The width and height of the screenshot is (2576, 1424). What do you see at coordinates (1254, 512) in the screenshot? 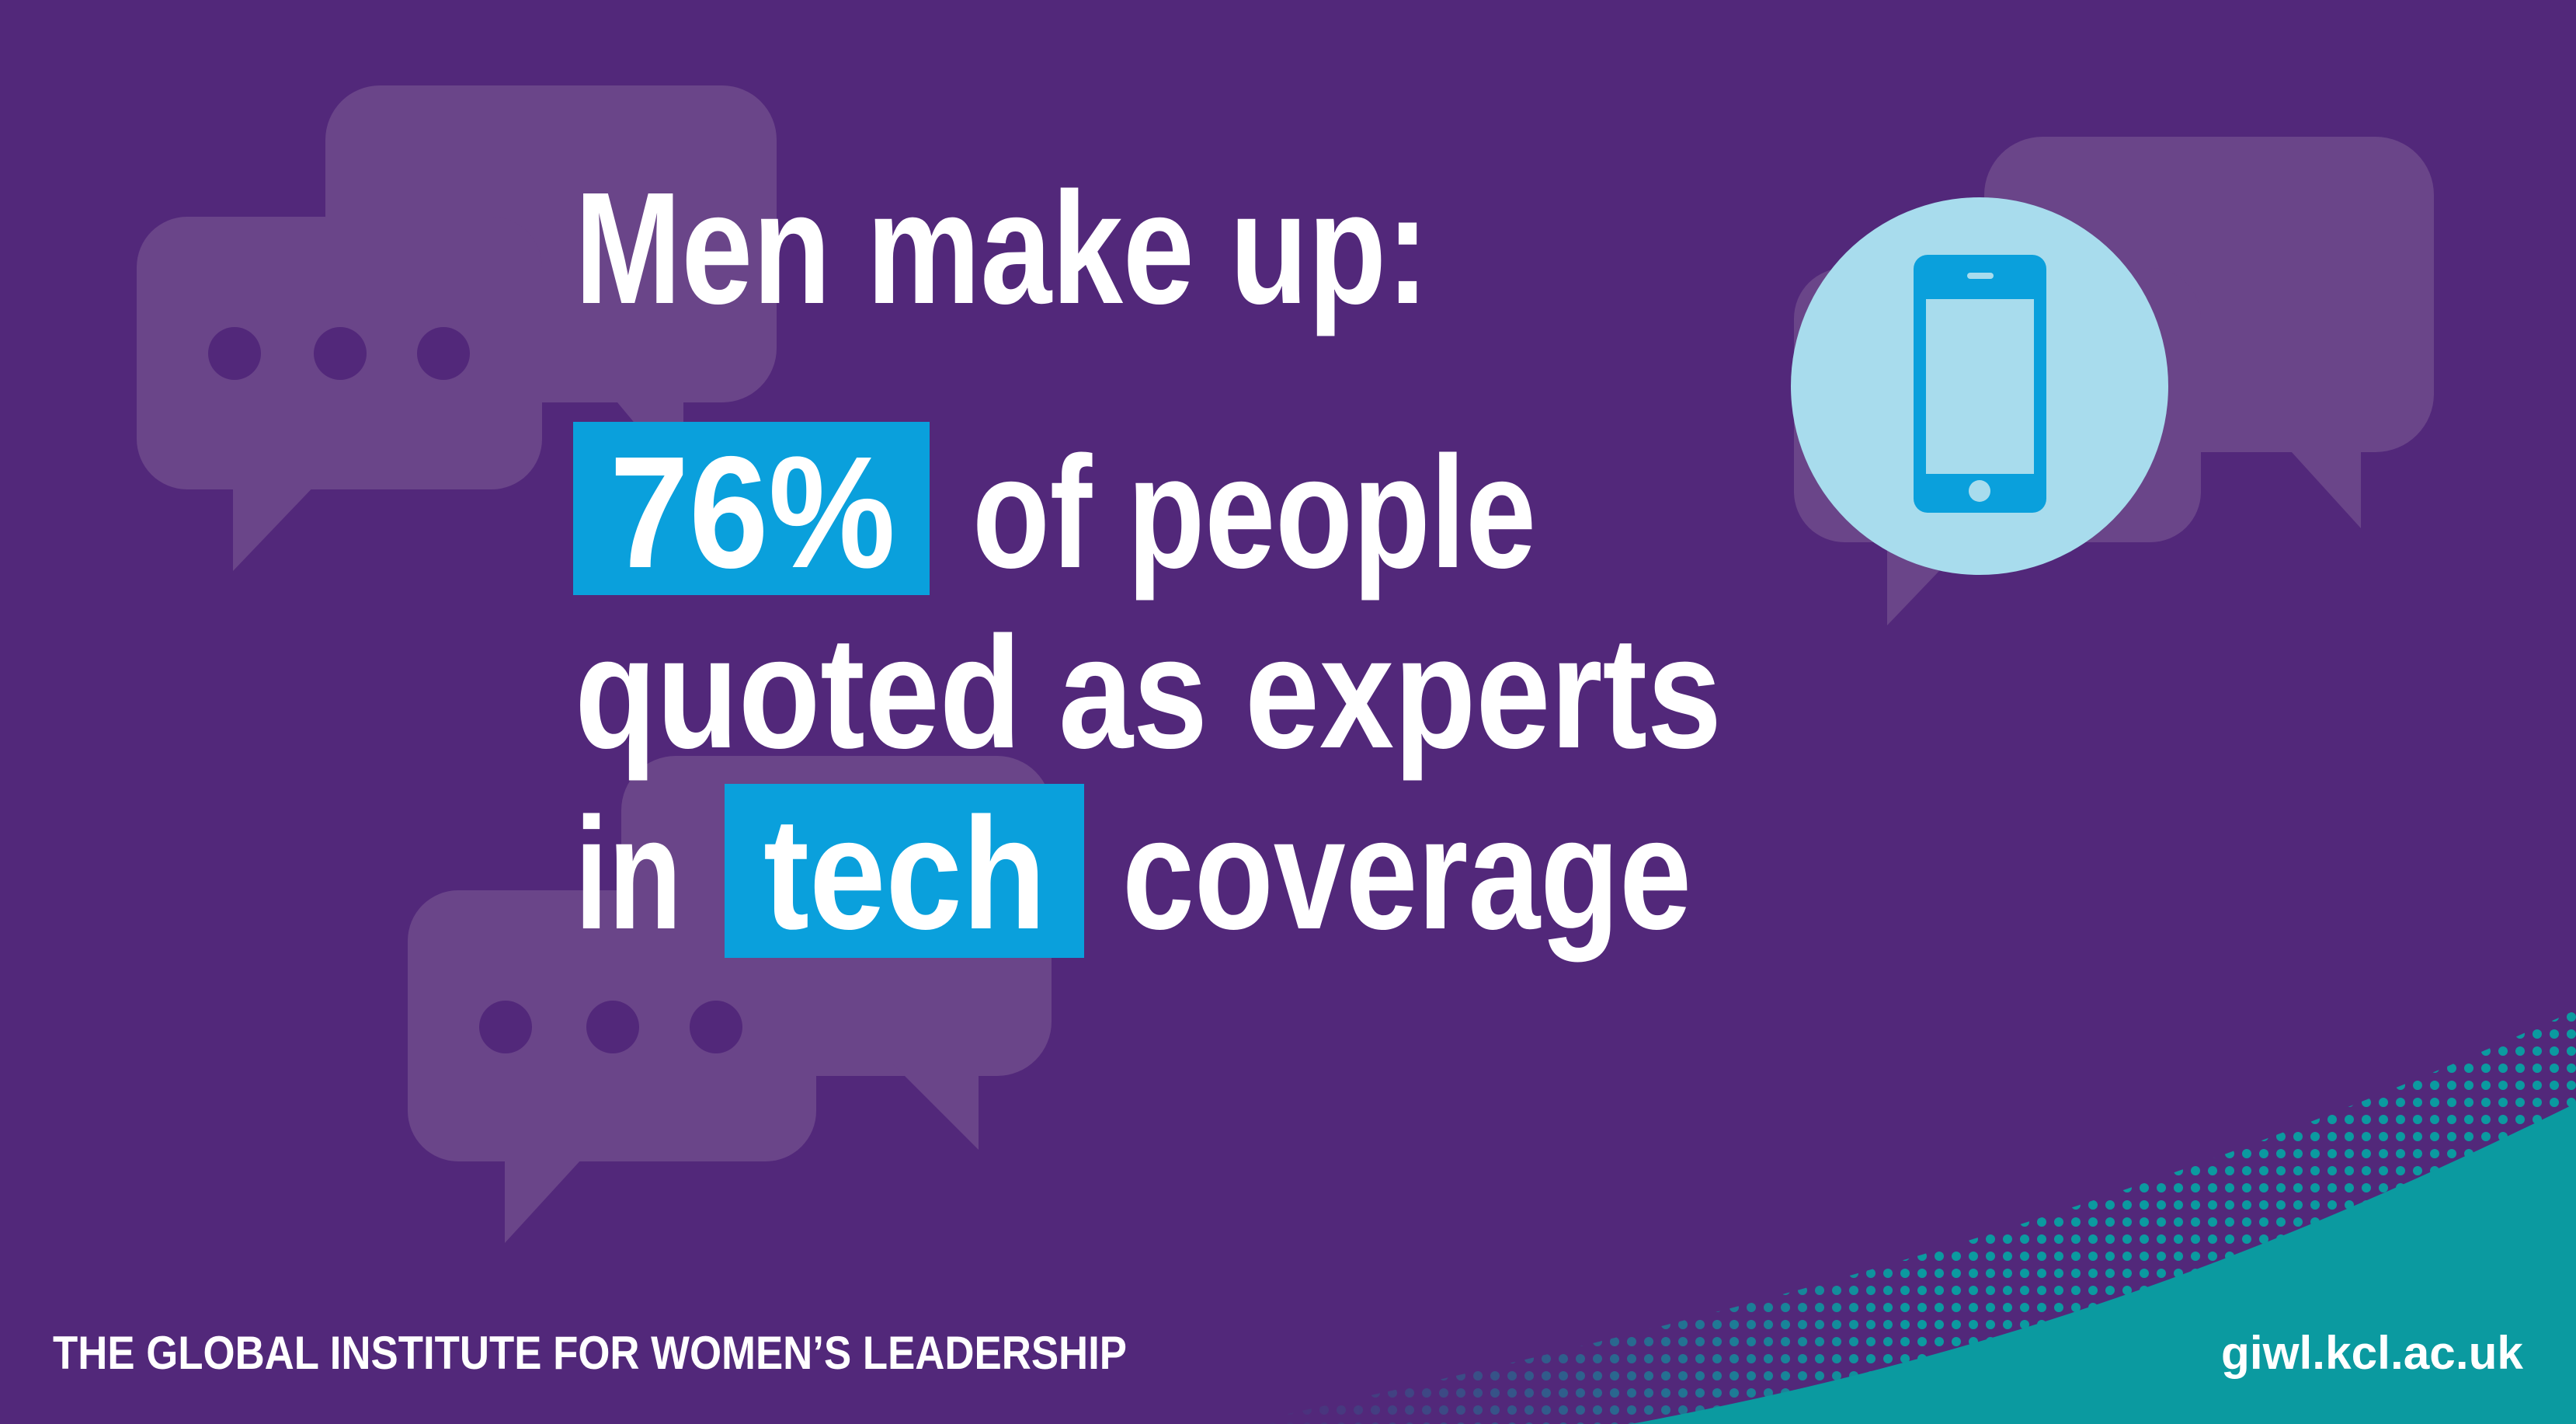
I see `statement-text: of people` at bounding box center [1254, 512].